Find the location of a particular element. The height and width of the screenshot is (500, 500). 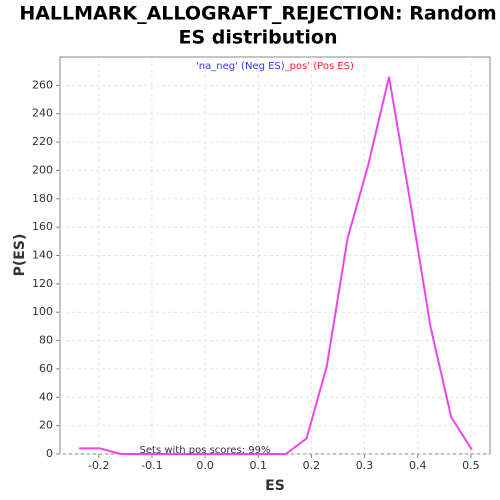

y-tick-label: 20 is located at coordinates (46, 425).